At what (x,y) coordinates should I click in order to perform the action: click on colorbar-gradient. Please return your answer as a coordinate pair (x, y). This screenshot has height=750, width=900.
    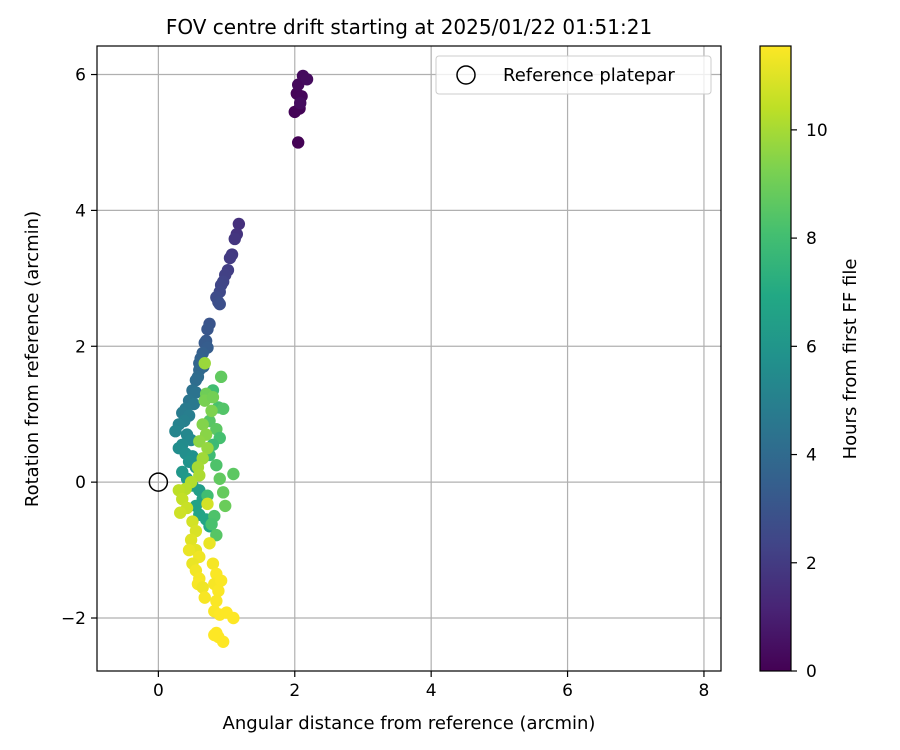
    Looking at the image, I should click on (775, 358).